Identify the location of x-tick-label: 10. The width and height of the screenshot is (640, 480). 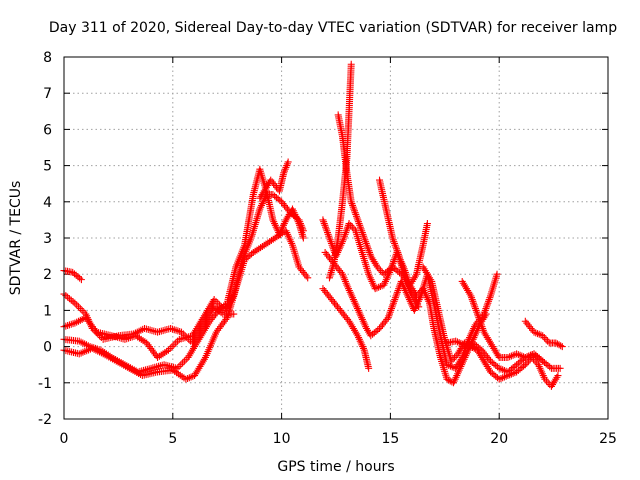
(282, 439).